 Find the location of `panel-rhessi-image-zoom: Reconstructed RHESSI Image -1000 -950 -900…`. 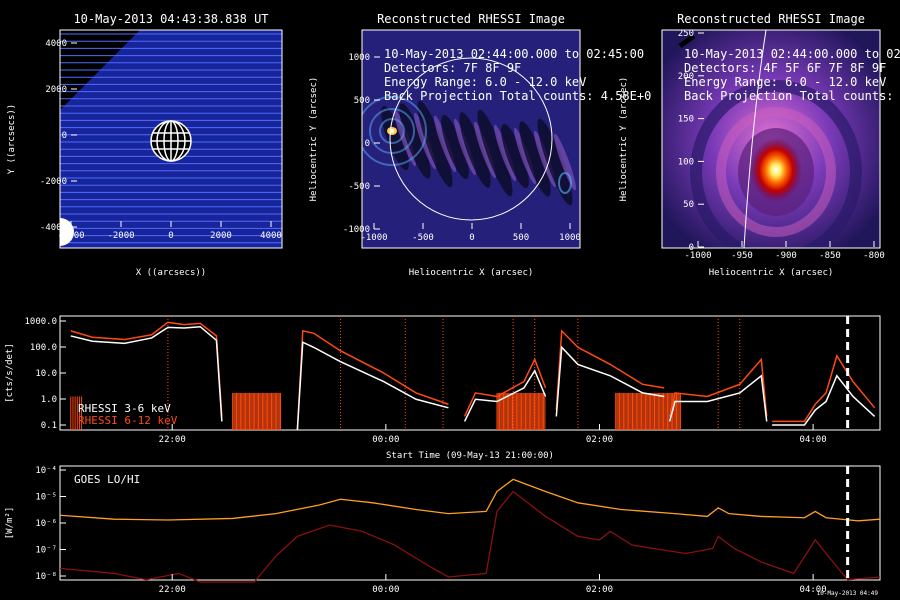

panel-rhessi-image-zoom: Reconstructed RHESSI Image -1000 -950 -900… is located at coordinates (759, 145).